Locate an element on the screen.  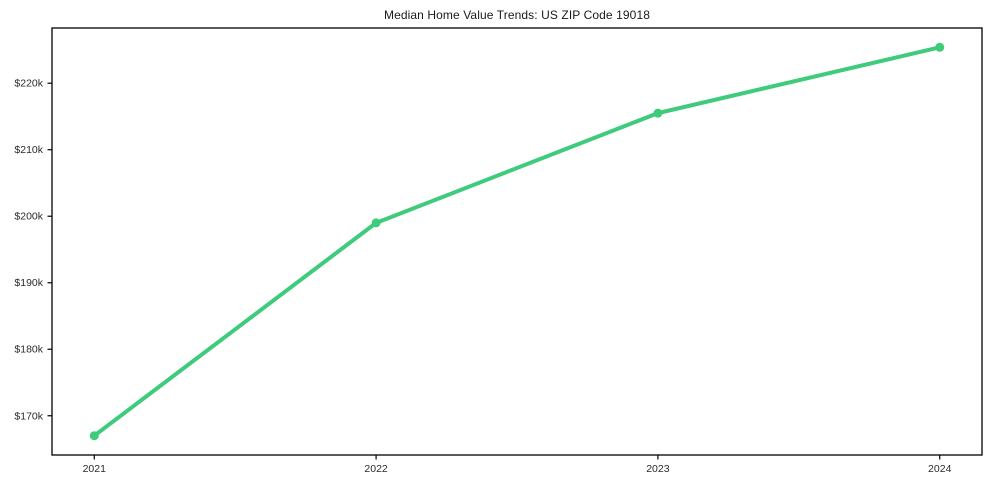
y-tick-label: $210k is located at coordinates (28, 150).